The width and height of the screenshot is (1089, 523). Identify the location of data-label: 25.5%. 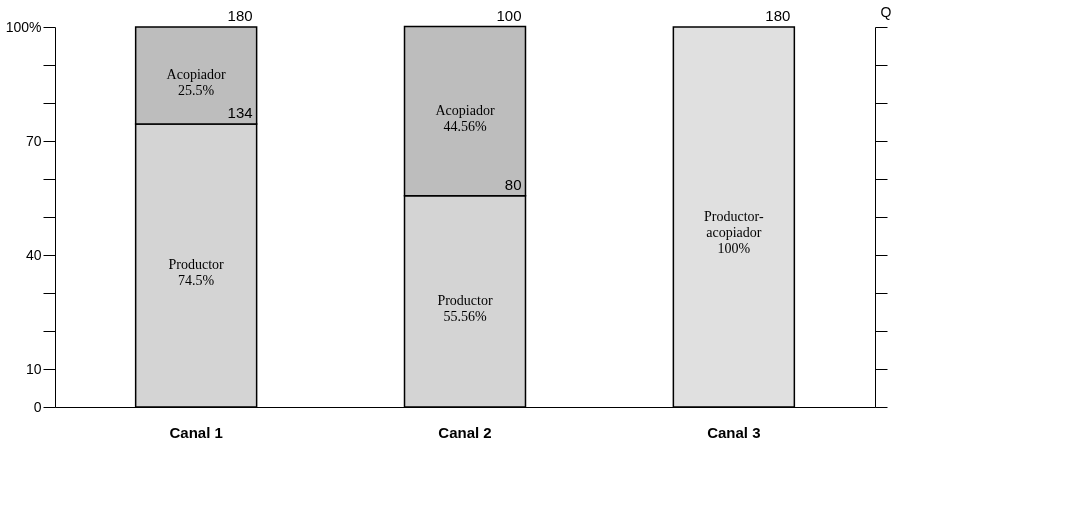
(196, 91).